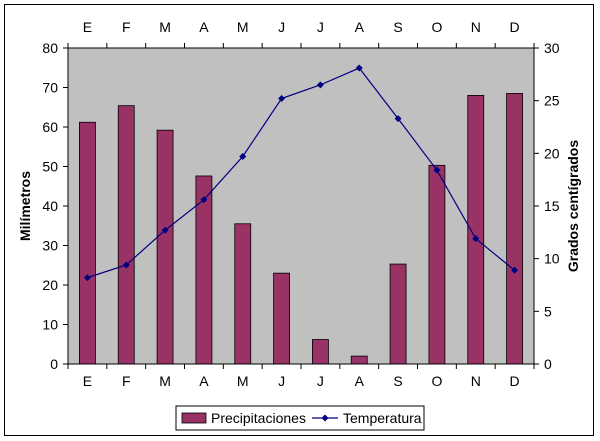  I want to click on y2-tick-label: 30, so click(552, 48).